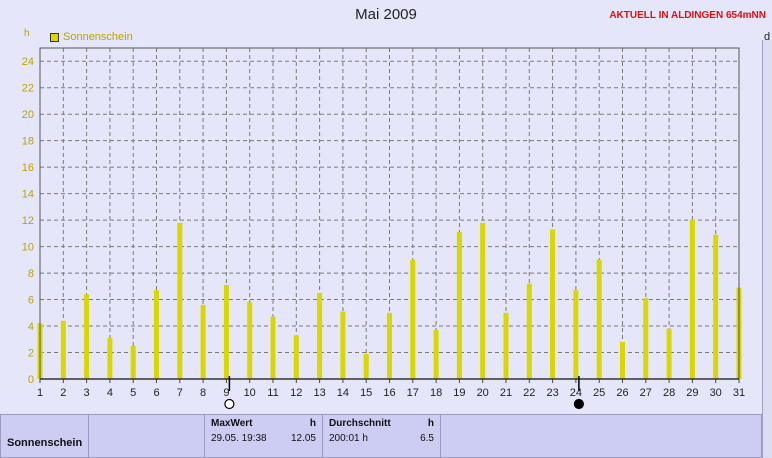 The height and width of the screenshot is (458, 772). I want to click on max-unit: h, so click(312, 423).